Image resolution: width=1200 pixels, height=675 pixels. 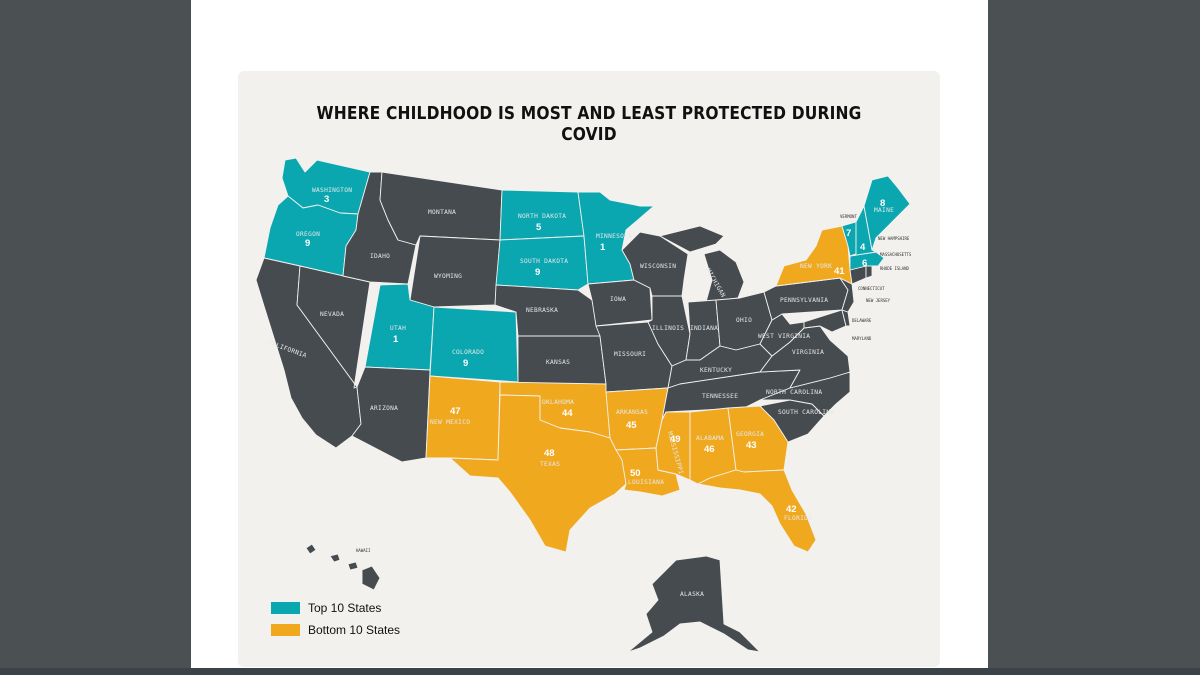 What do you see at coordinates (884, 210) in the screenshot?
I see `label-maine: MAINE` at bounding box center [884, 210].